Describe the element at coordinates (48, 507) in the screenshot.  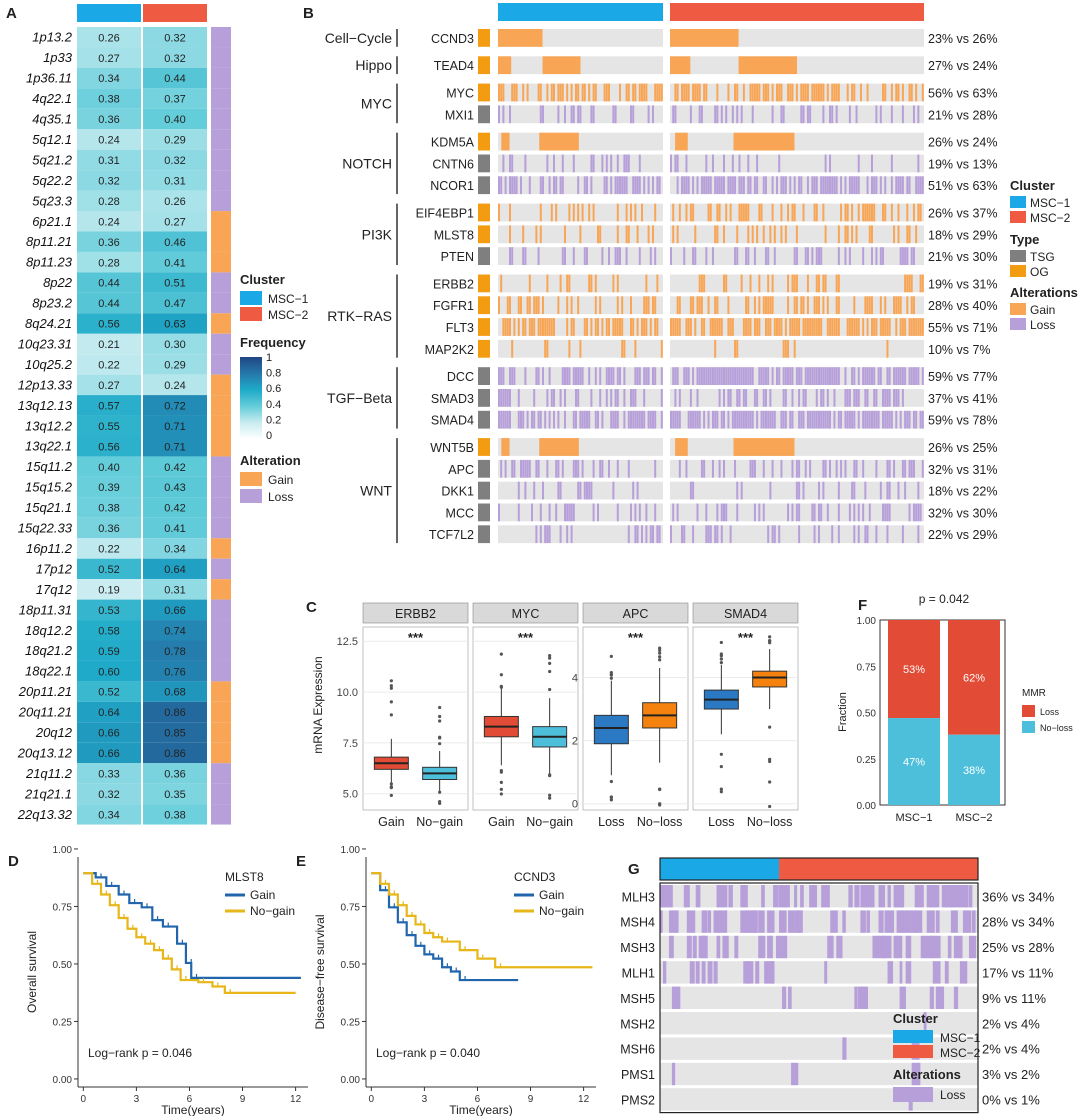
I see `row-label: 15q21.1` at that location.